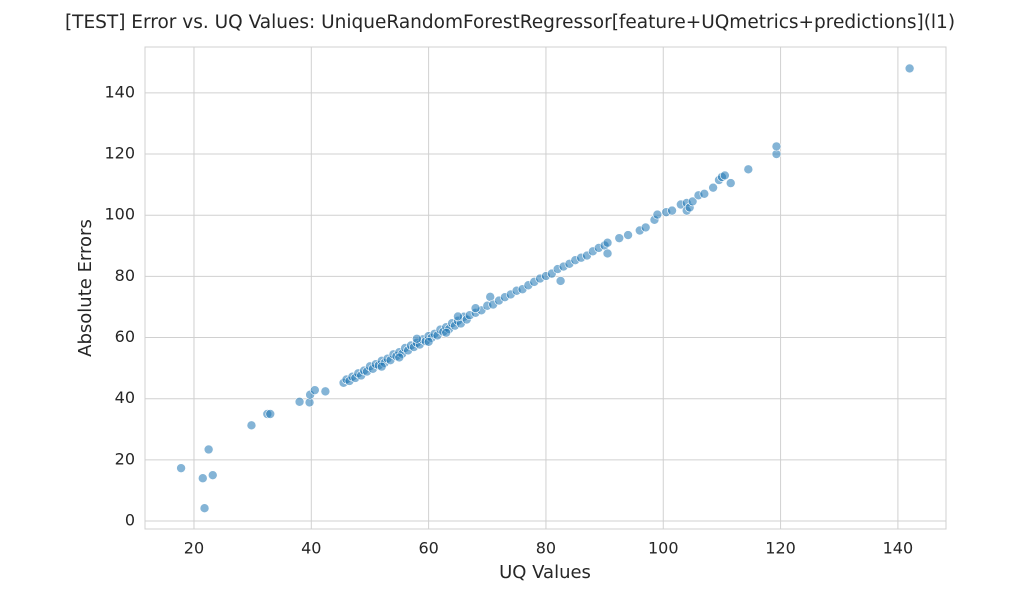 This screenshot has width=1021, height=592. I want to click on y-tick-label: 140, so click(119, 91).